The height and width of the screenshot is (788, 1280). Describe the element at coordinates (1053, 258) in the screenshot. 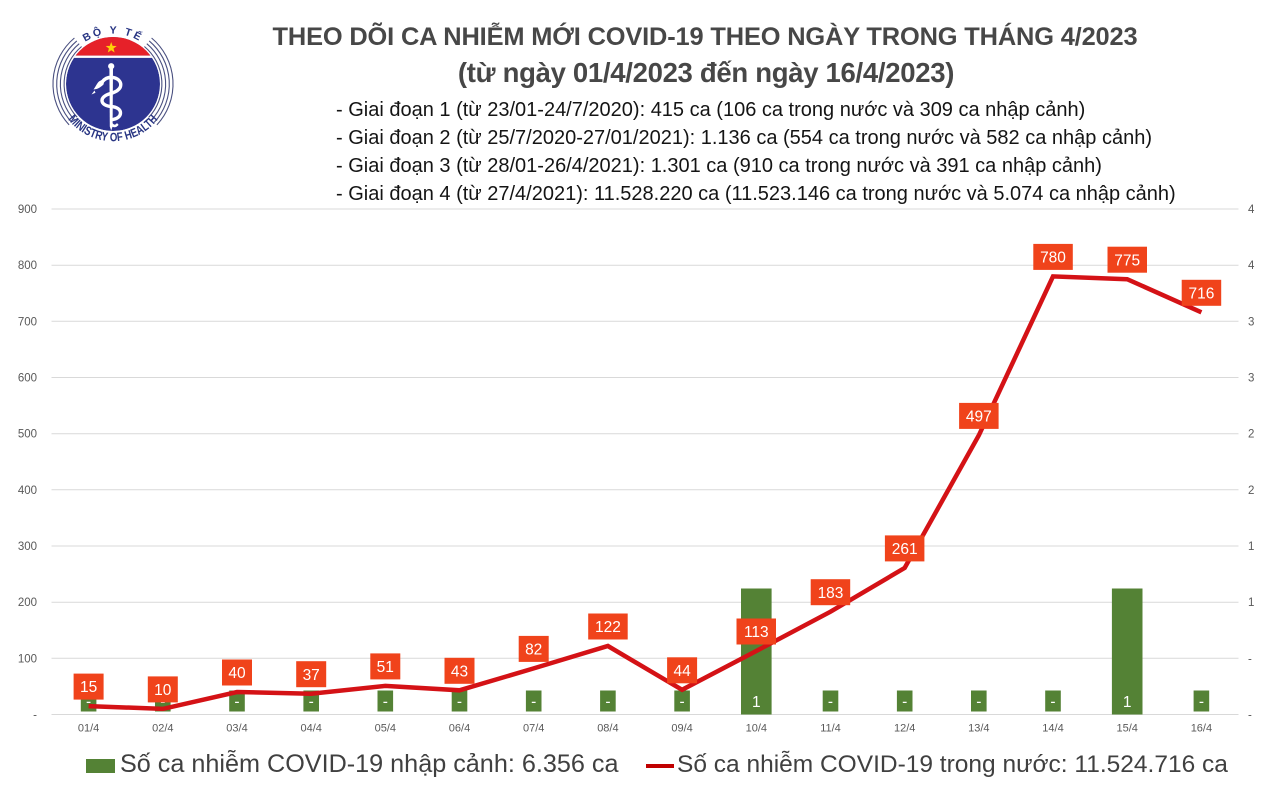

I see `svg-text: 780` at that location.